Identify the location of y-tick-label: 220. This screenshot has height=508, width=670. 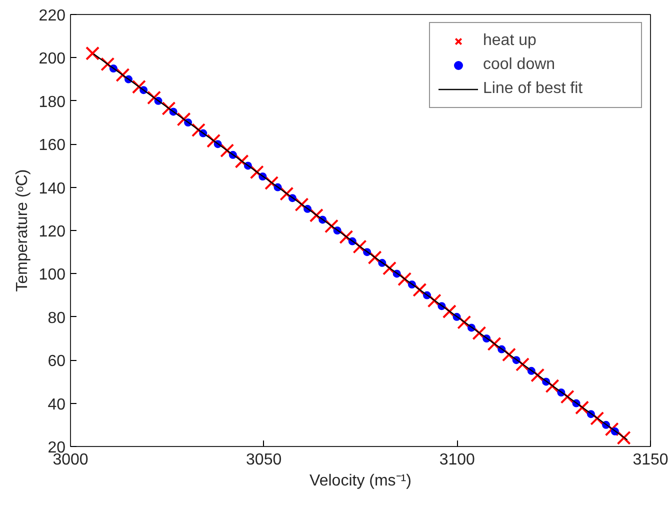
(52, 16).